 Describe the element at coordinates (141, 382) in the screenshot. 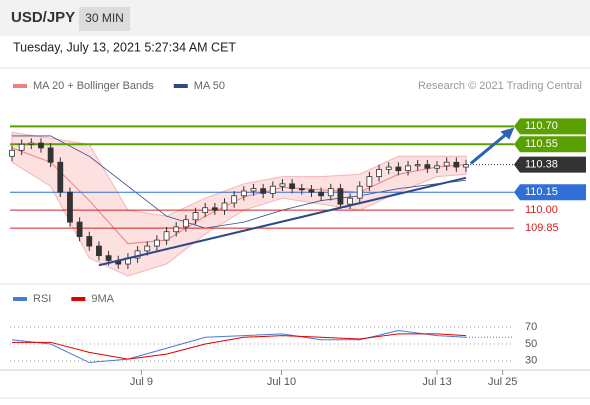

I see `x-tick-label: Jul 9` at that location.